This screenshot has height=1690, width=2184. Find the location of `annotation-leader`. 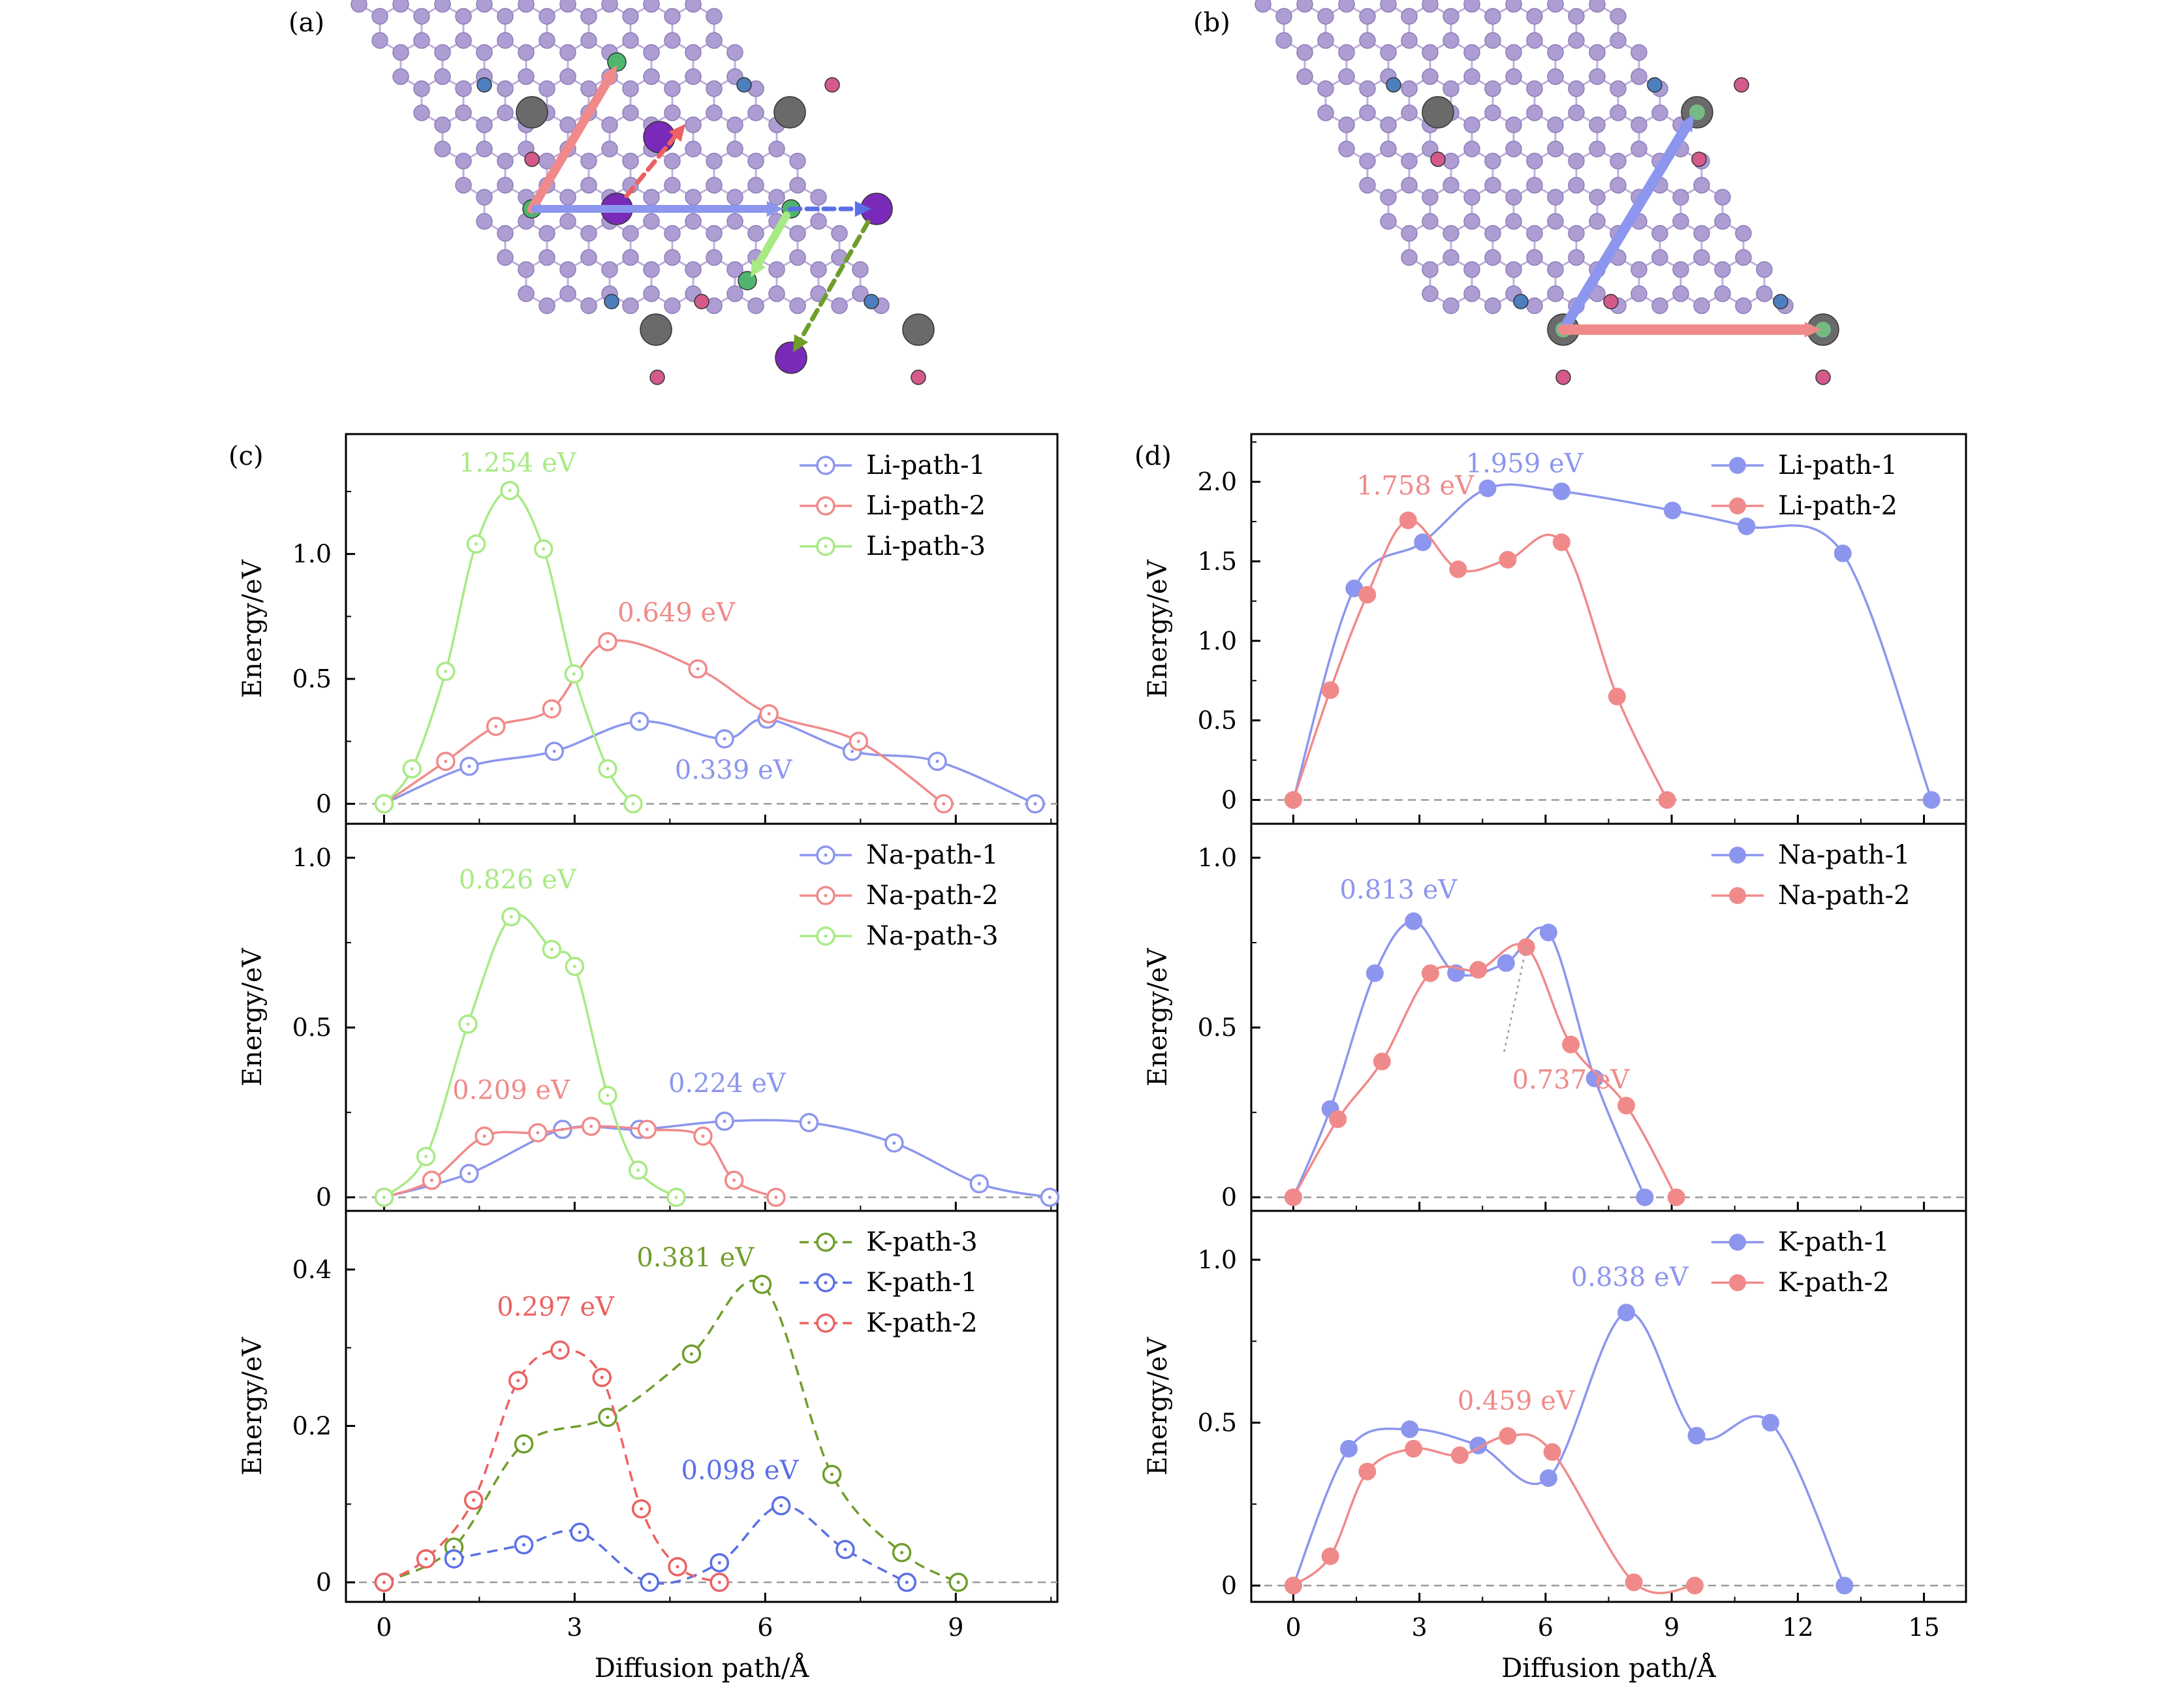

annotation-leader is located at coordinates (1515, 1001).